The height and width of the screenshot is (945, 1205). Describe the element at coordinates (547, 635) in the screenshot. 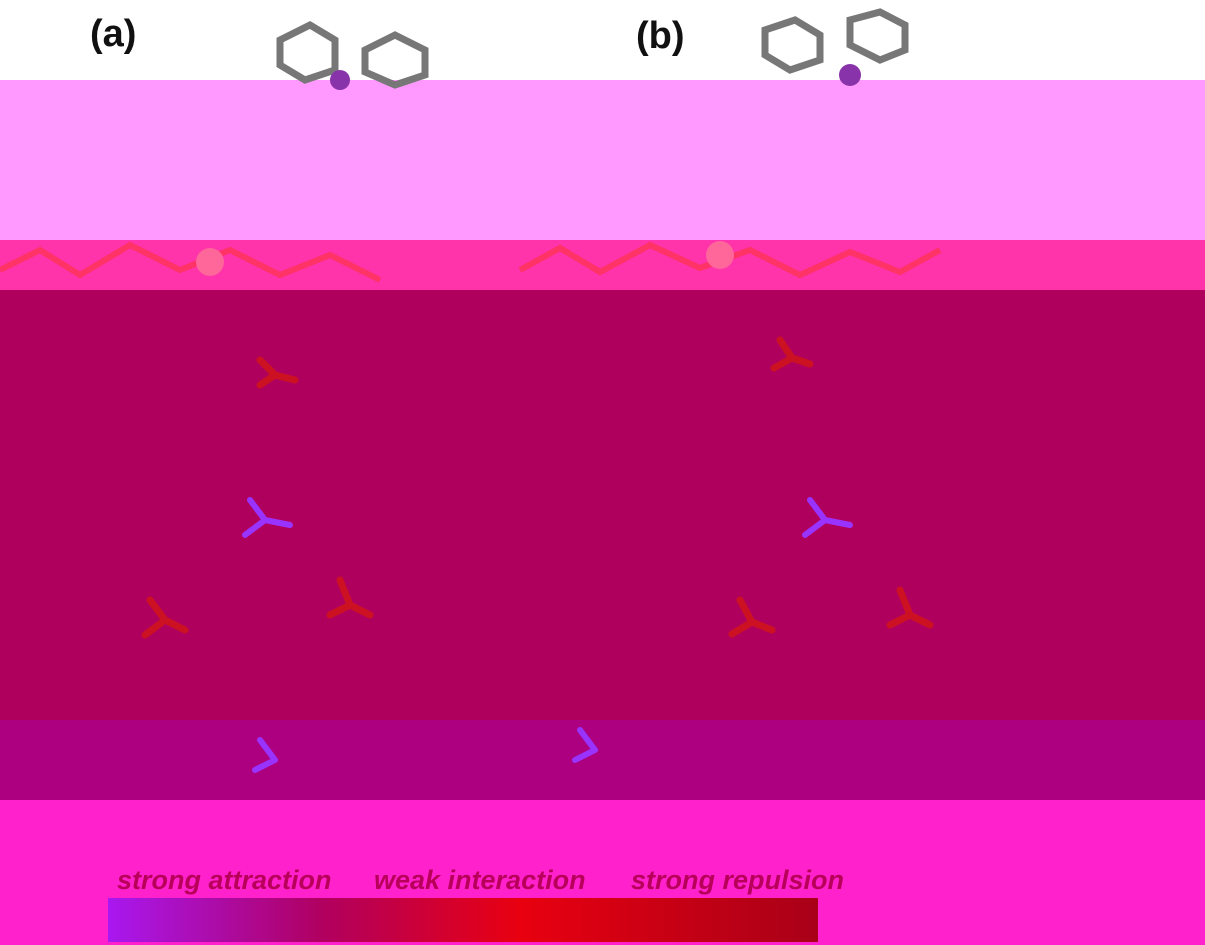

I see `purple-molecules` at that location.